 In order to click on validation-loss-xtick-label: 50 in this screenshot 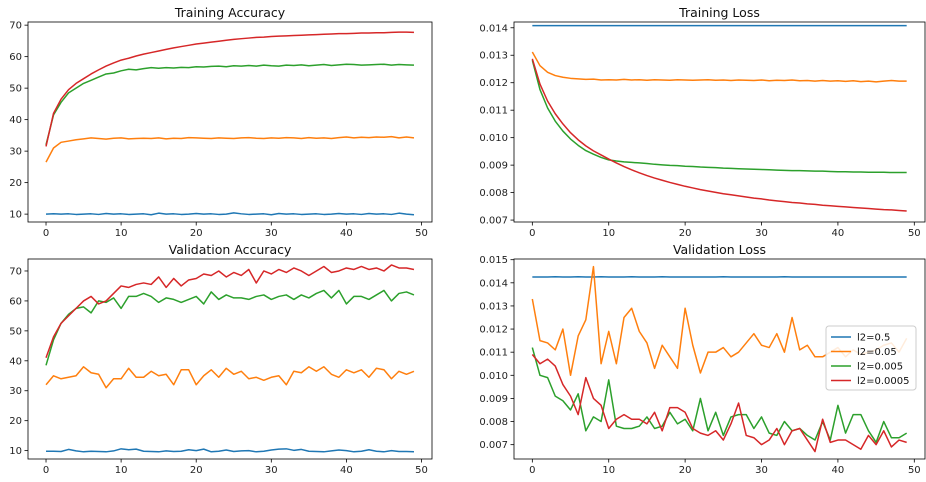, I will do `click(914, 470)`.